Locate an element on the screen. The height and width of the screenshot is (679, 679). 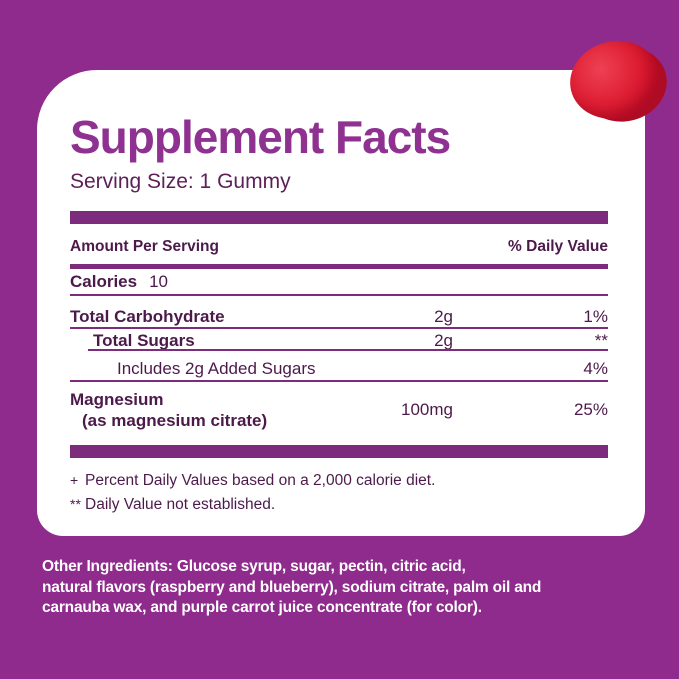
red-gummy-image is located at coordinates (618, 81).